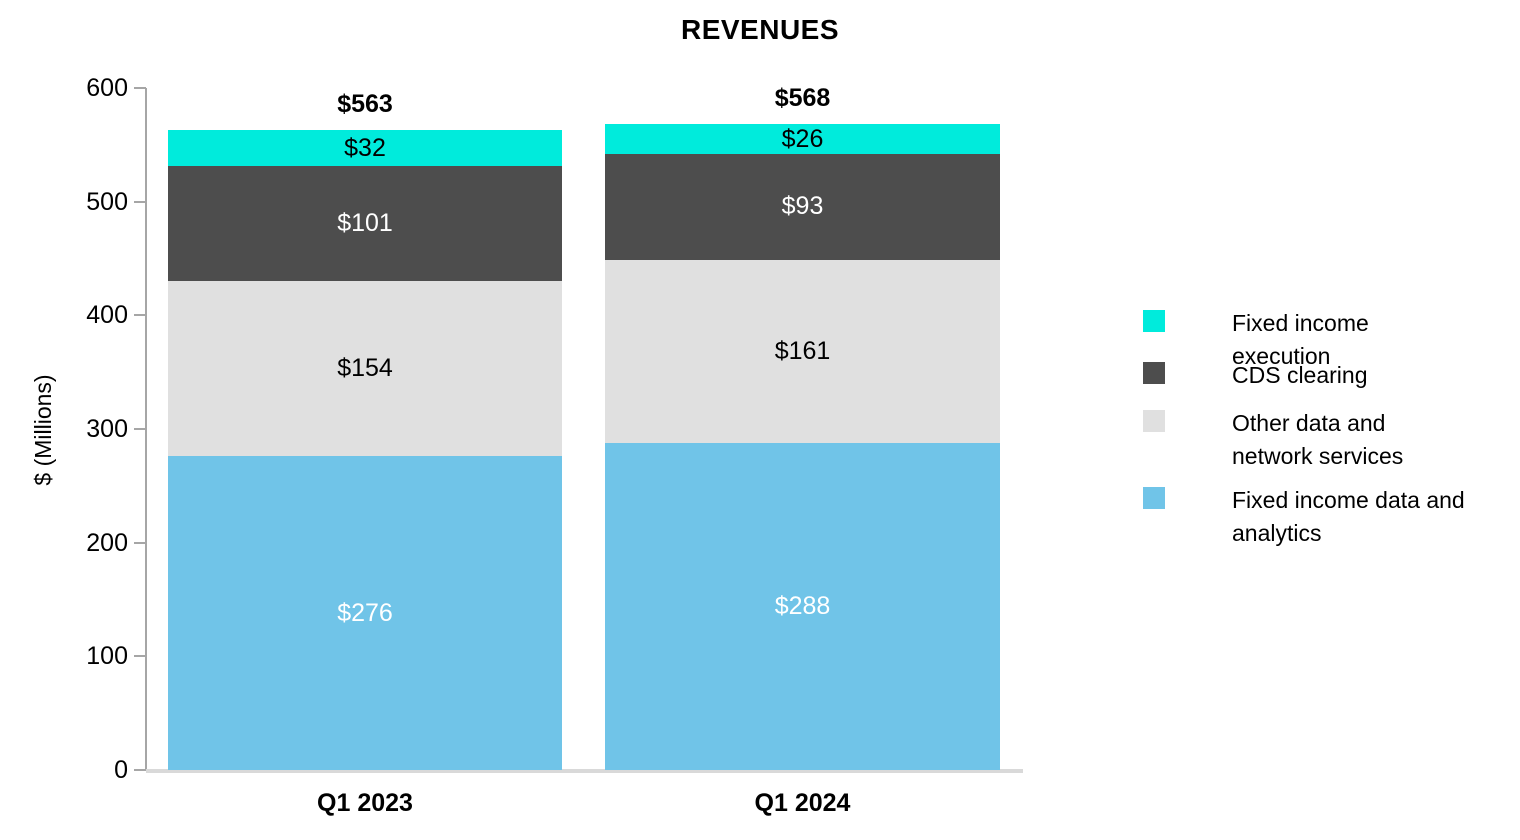 The image size is (1520, 840). I want to click on bar-segment: $26, so click(802, 139).